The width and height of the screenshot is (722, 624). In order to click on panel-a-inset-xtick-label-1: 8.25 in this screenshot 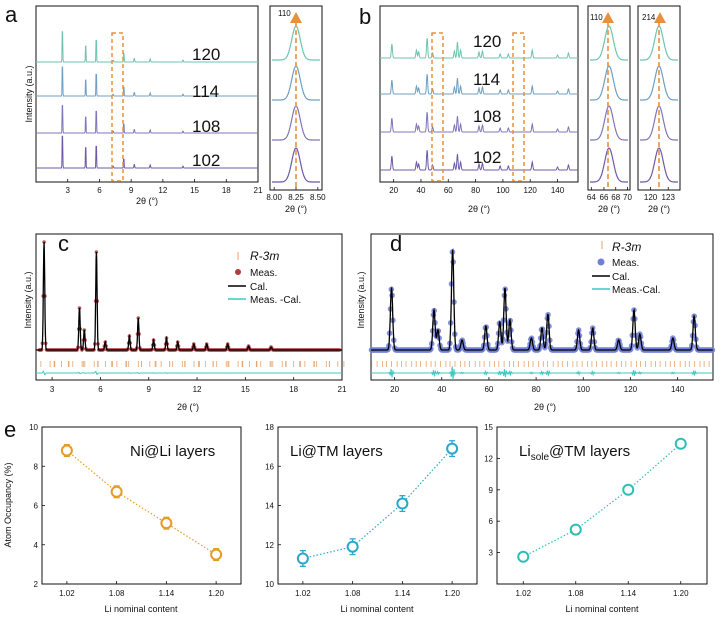, I will do `click(296, 197)`.